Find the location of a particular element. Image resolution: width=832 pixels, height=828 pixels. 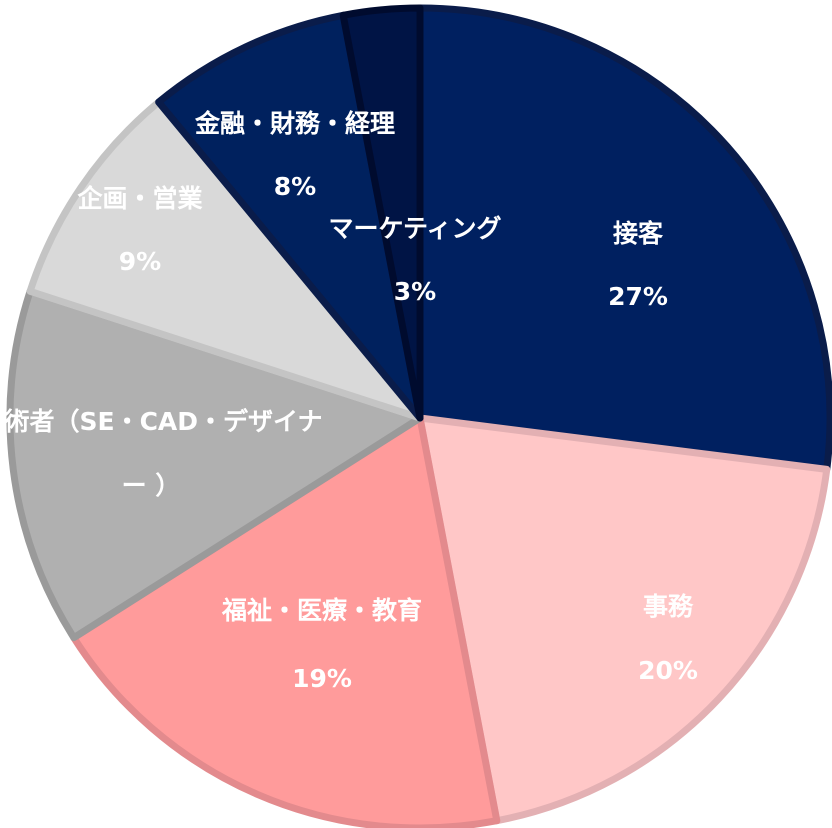

slice-label: 事務 is located at coordinates (668, 606).